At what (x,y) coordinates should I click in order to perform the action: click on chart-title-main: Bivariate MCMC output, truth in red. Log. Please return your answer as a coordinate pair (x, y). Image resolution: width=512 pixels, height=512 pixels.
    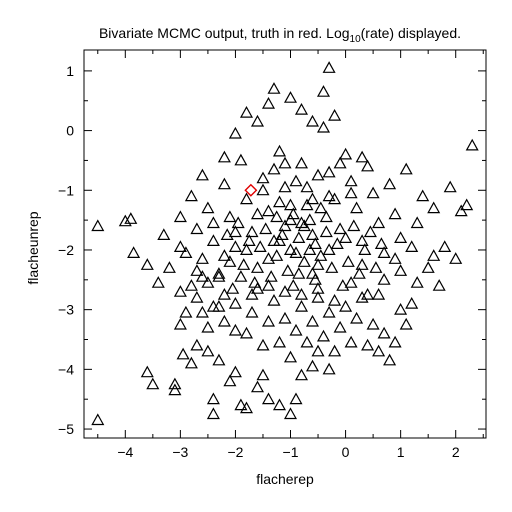
    Looking at the image, I should click on (224, 33).